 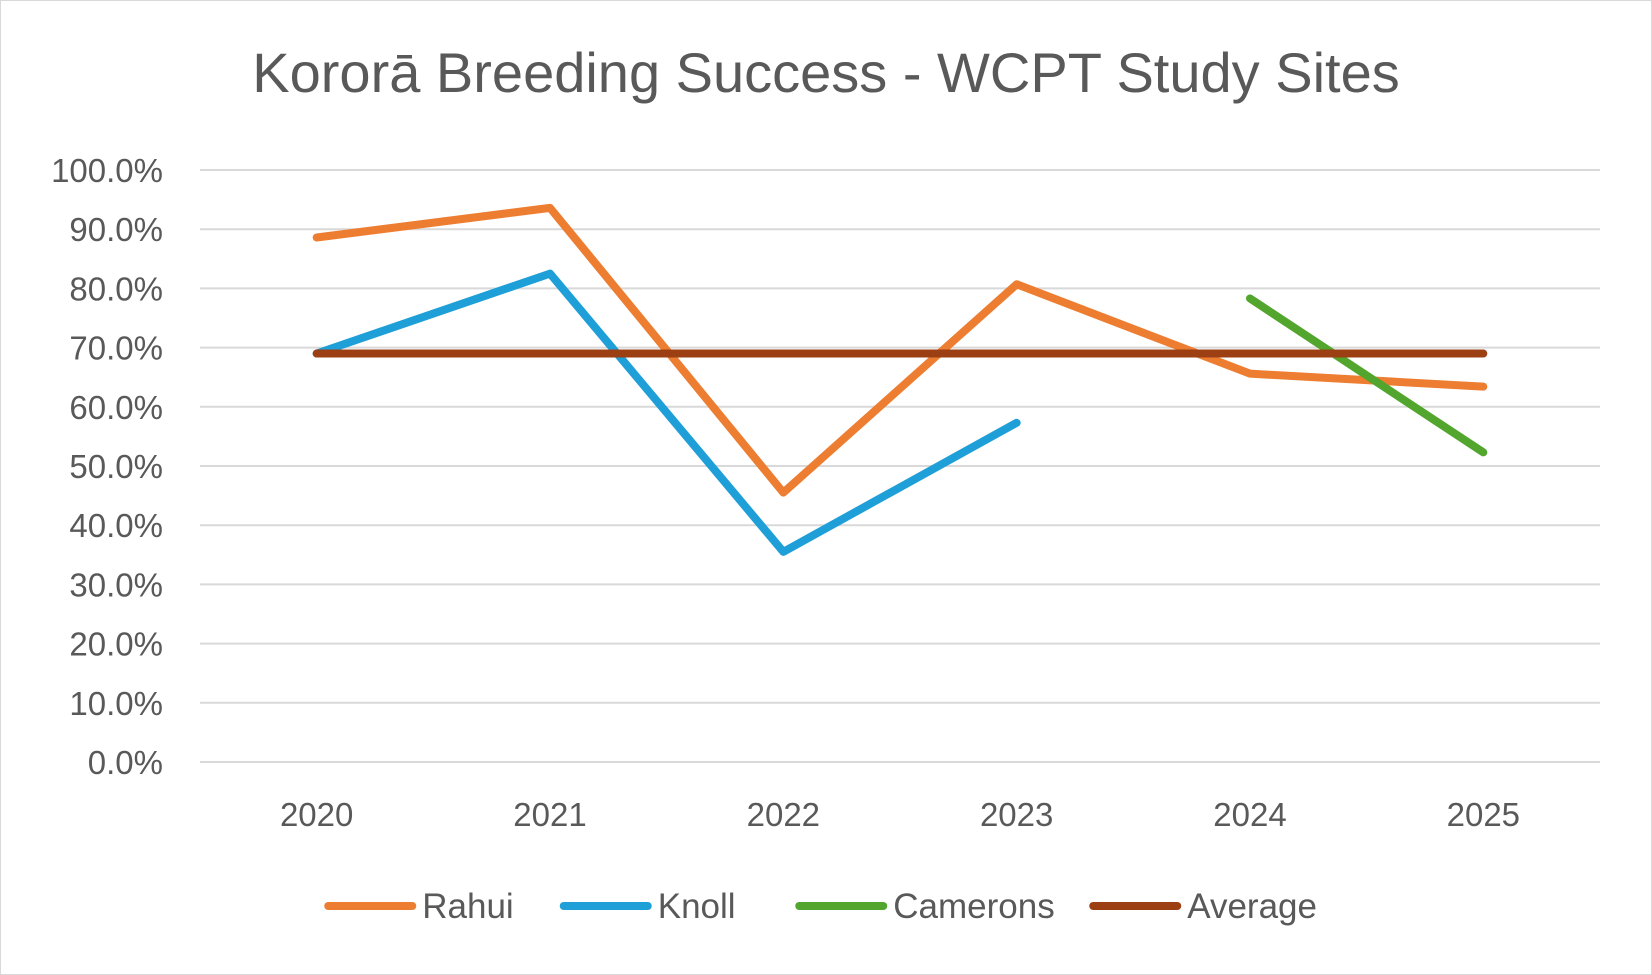 I want to click on legend-label-average: Average, so click(x=1252, y=906).